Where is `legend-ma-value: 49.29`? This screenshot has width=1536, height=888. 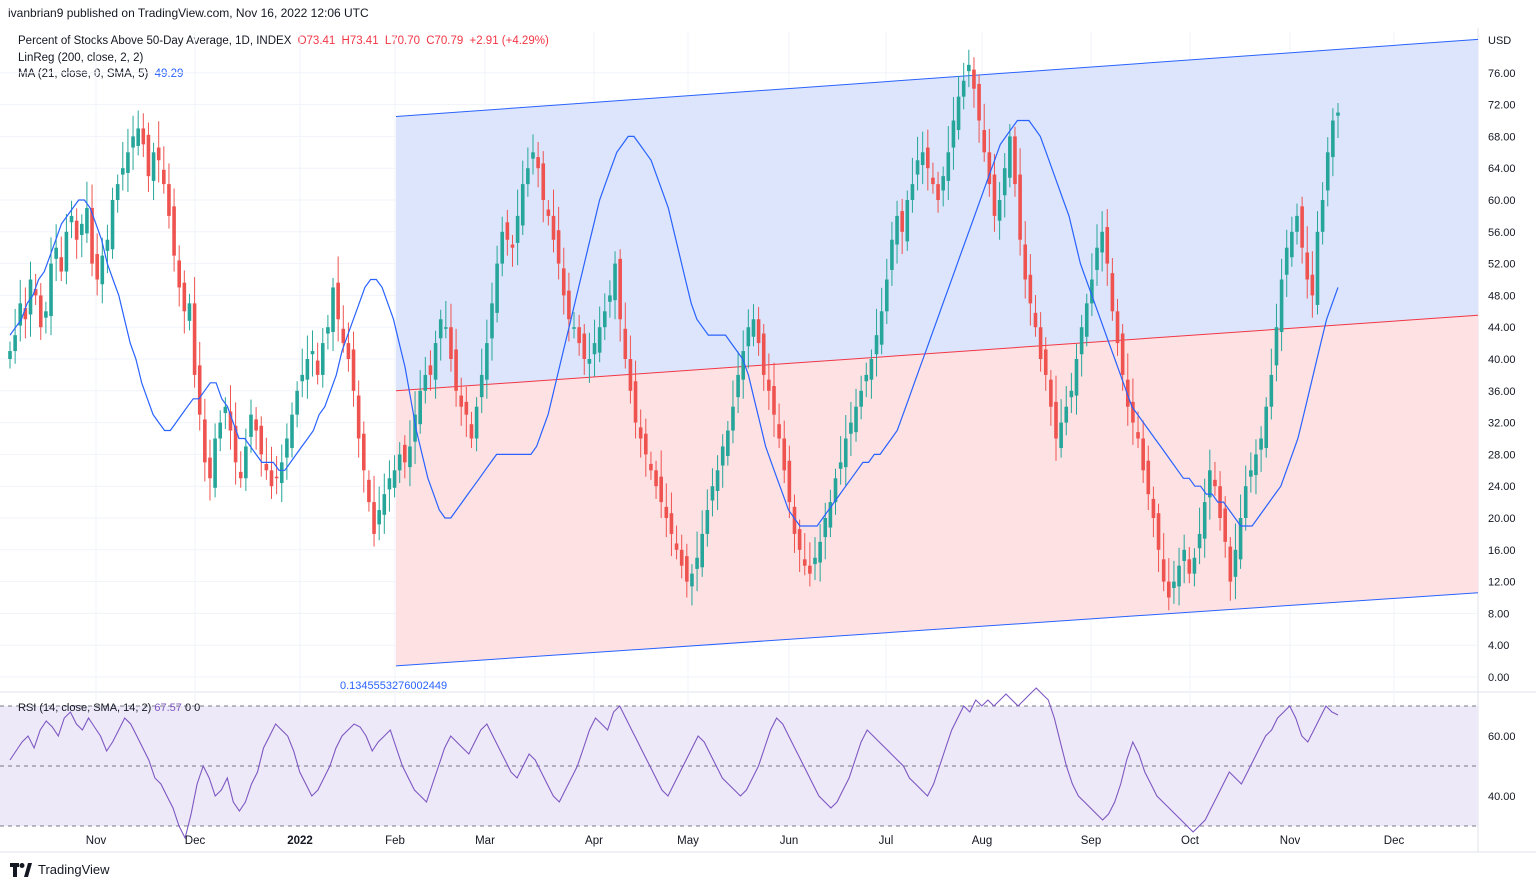
legend-ma-value: 49.29 is located at coordinates (169, 74).